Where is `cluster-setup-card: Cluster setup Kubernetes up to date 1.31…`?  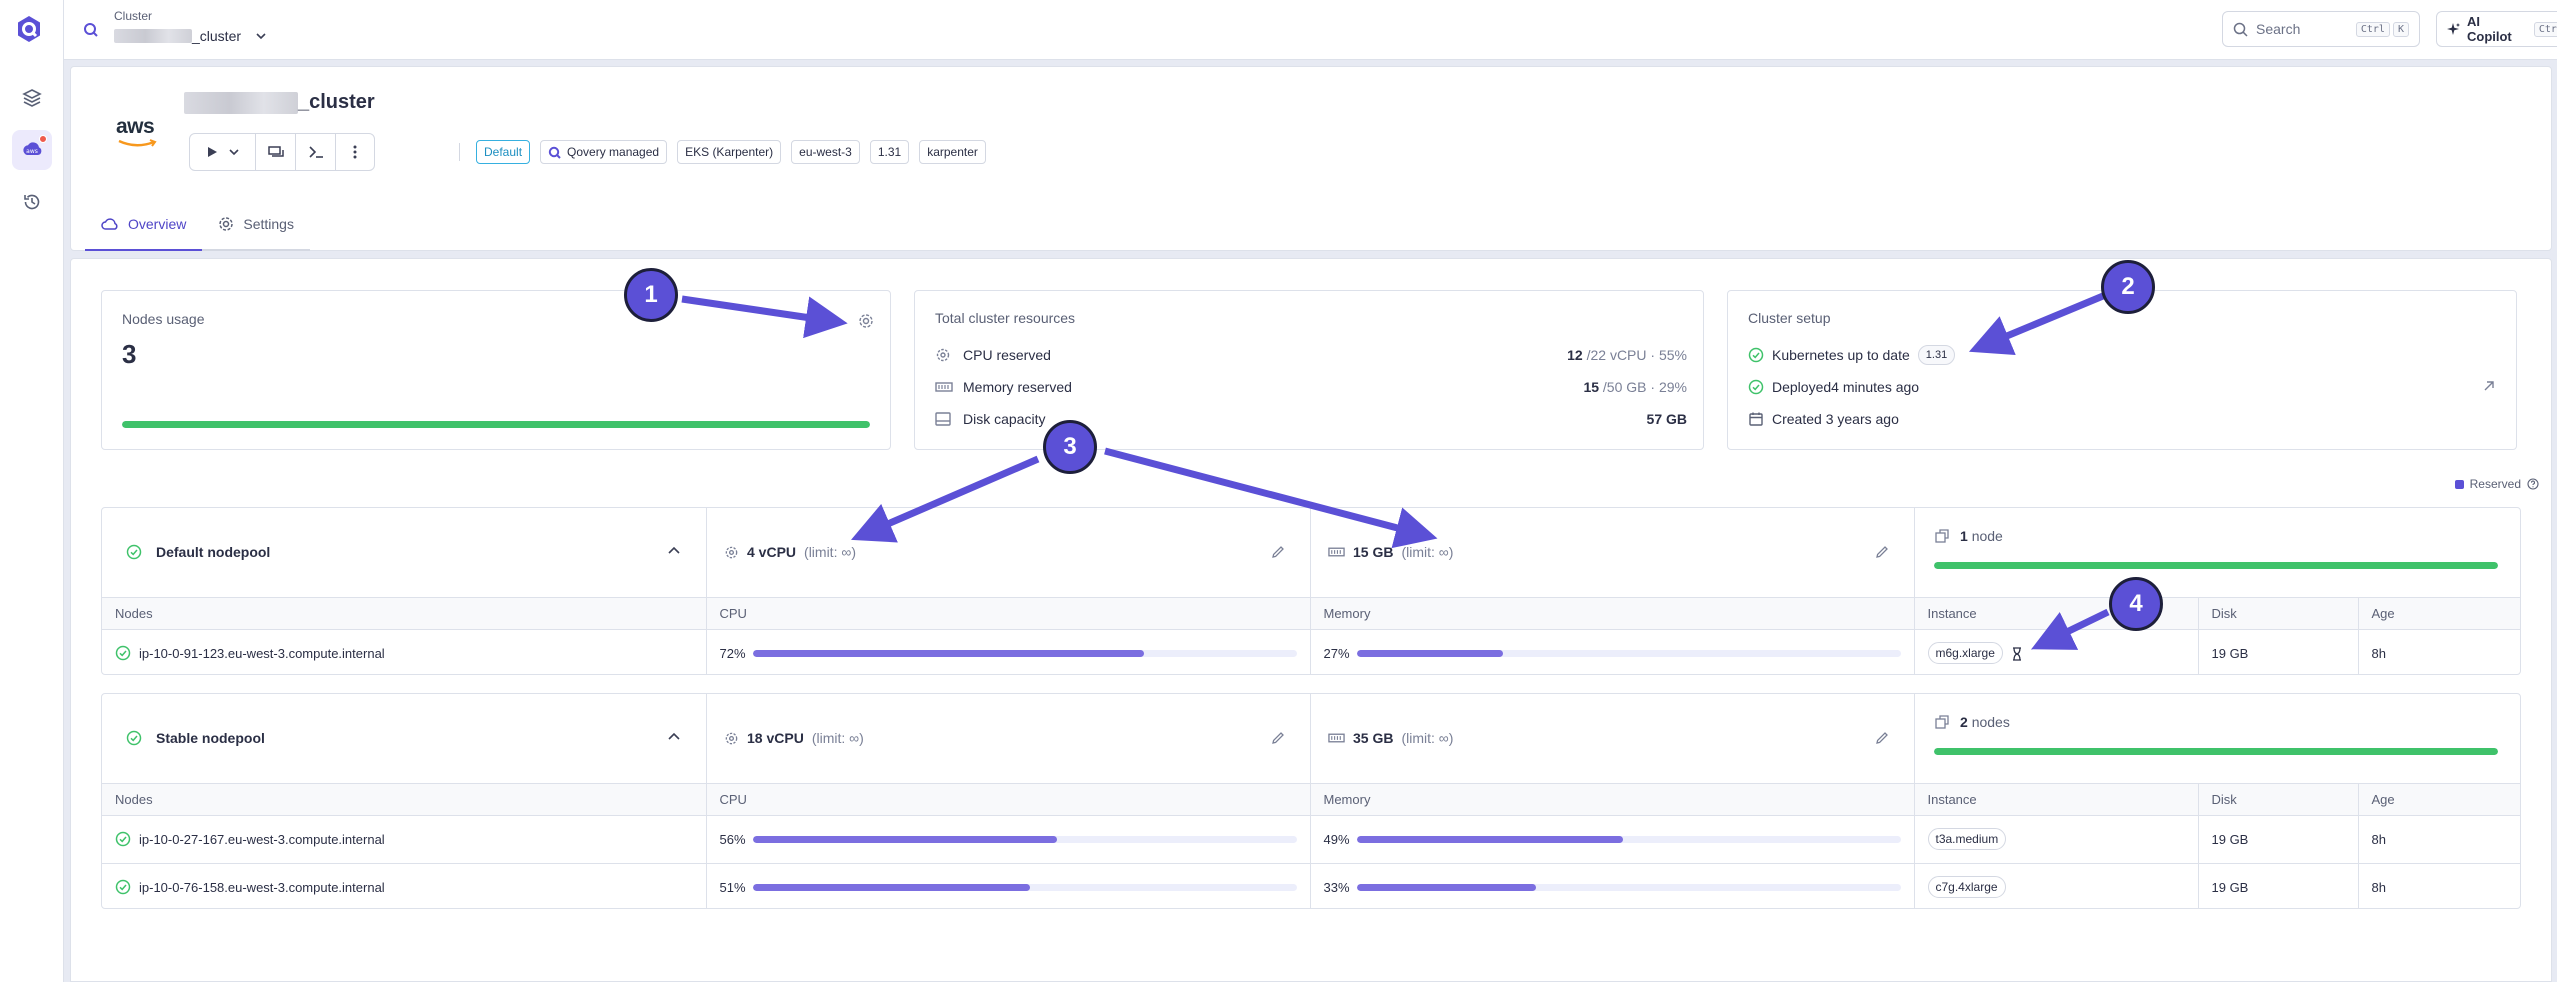
cluster-setup-card: Cluster setup Kubernetes up to date 1.31… is located at coordinates (2122, 370).